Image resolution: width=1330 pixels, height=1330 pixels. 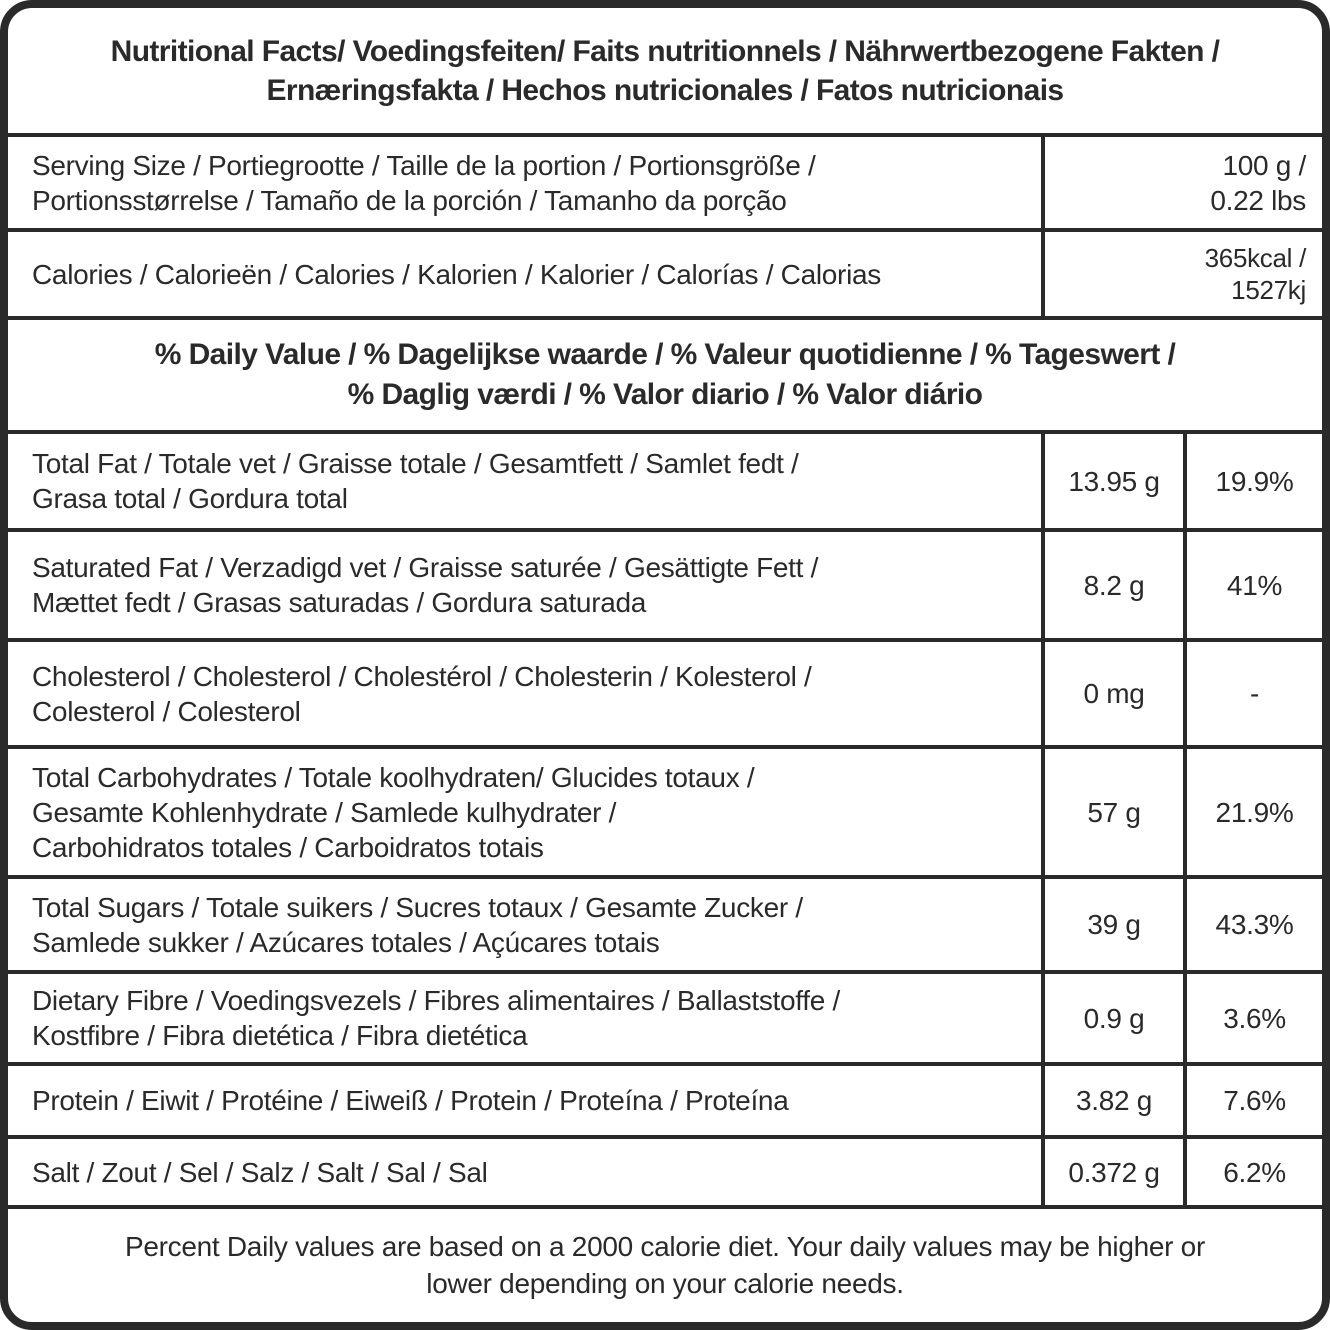 I want to click on nutrient-daily-value: 43.3%, so click(x=1252, y=924).